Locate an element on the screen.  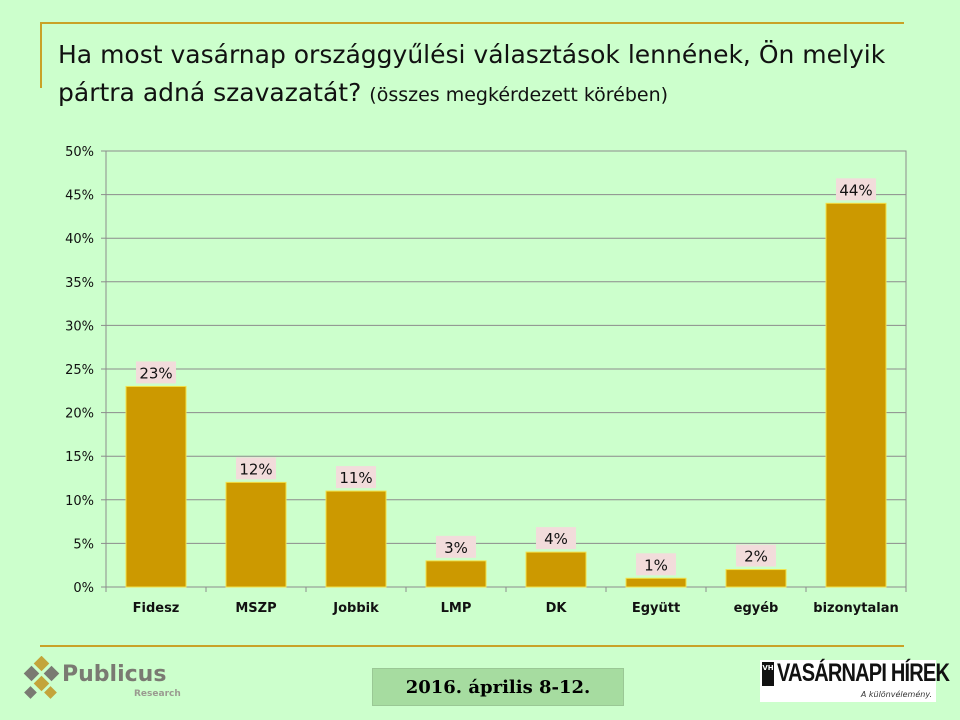
data-label: 2% is located at coordinates (756, 557).